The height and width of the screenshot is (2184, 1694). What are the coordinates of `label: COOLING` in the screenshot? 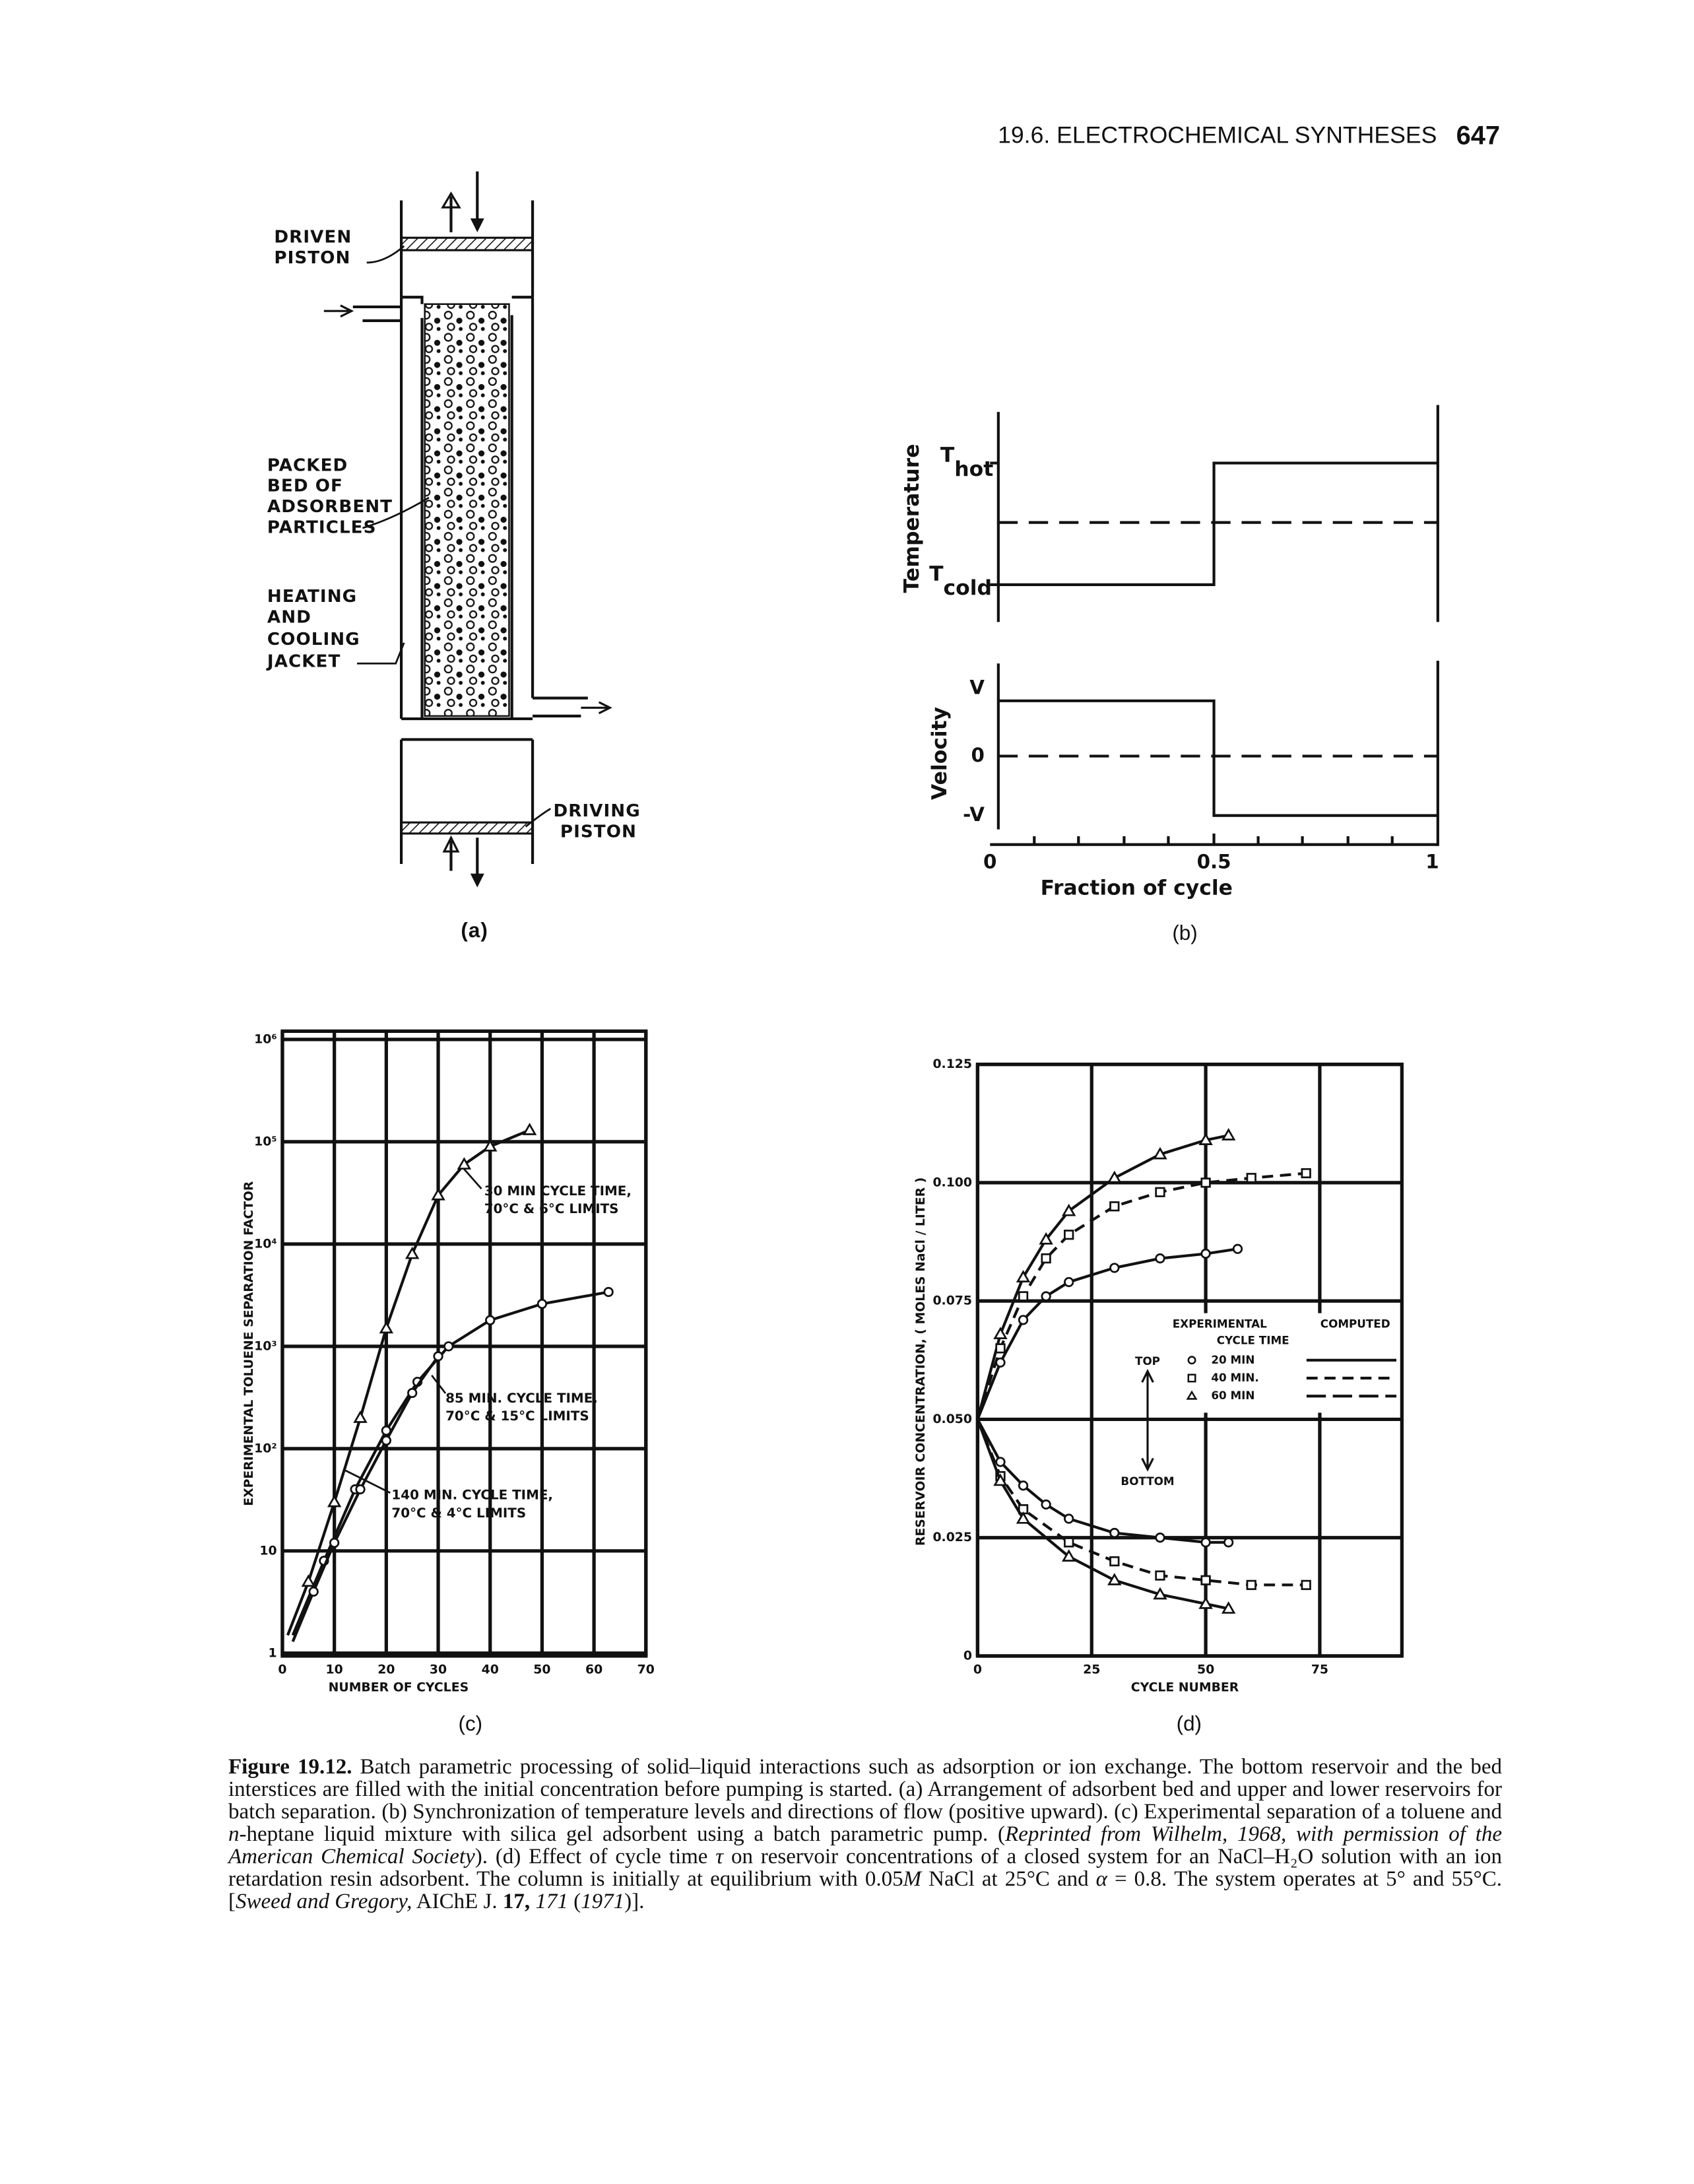 It's located at (313, 639).